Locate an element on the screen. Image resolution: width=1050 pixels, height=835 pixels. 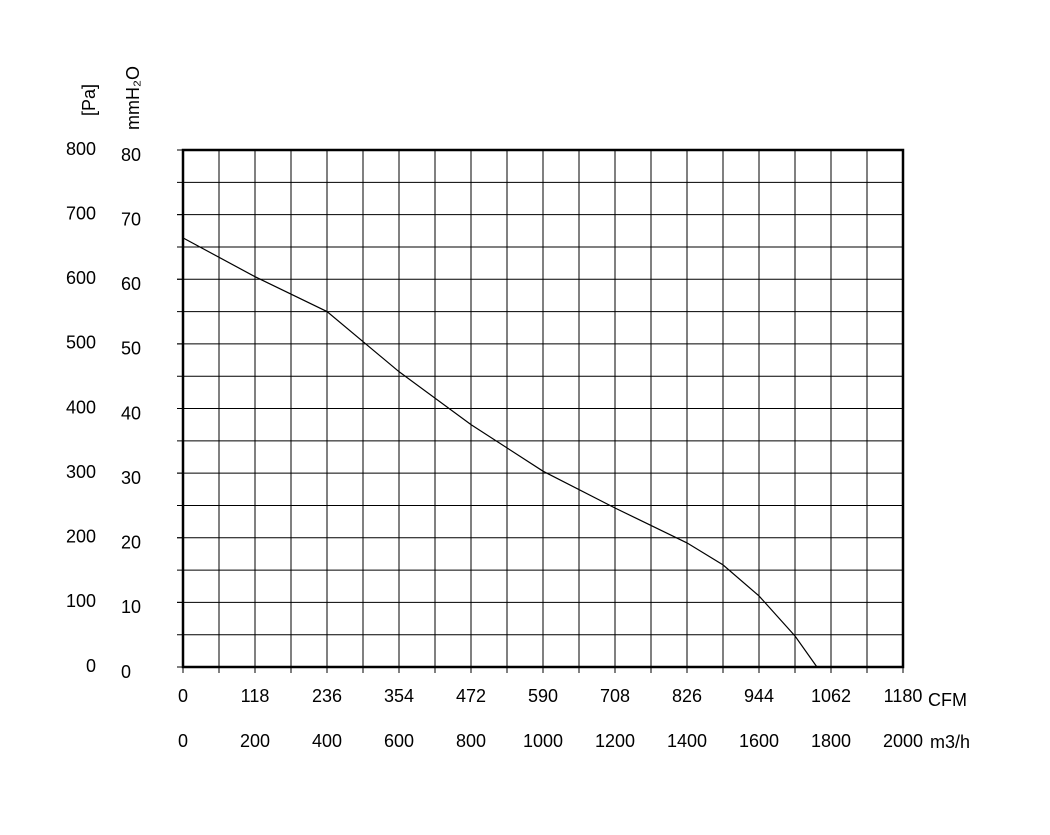
y-tick-label: 100 is located at coordinates (81, 601).